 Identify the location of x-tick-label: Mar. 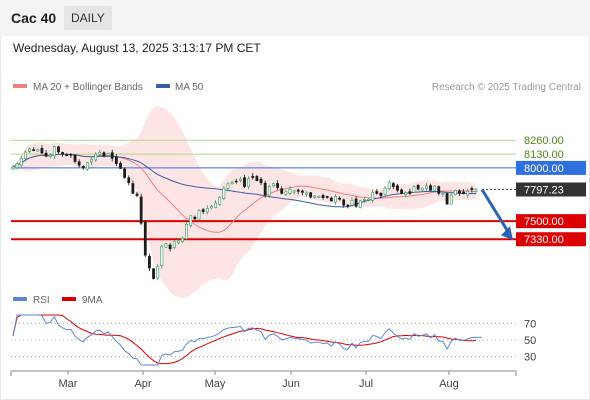
(68, 384).